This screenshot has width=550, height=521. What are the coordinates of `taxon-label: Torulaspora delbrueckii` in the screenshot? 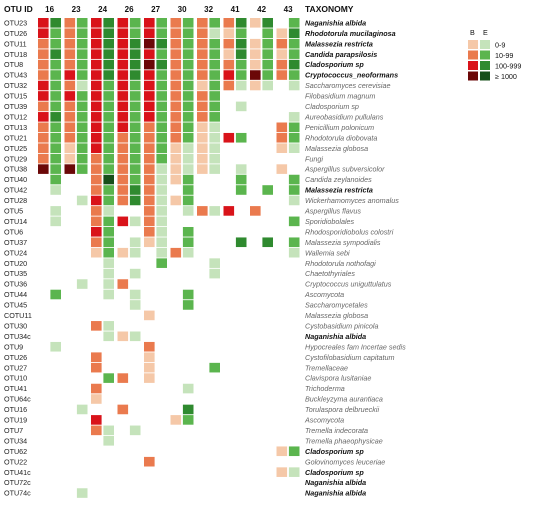 It's located at (342, 409).